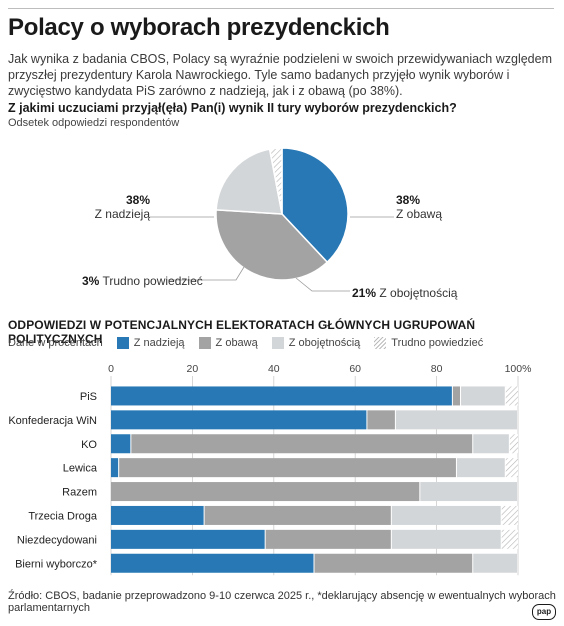 The width and height of the screenshot is (564, 626). What do you see at coordinates (55, 343) in the screenshot?
I see `legend-unit-label: Dane w procentach` at bounding box center [55, 343].